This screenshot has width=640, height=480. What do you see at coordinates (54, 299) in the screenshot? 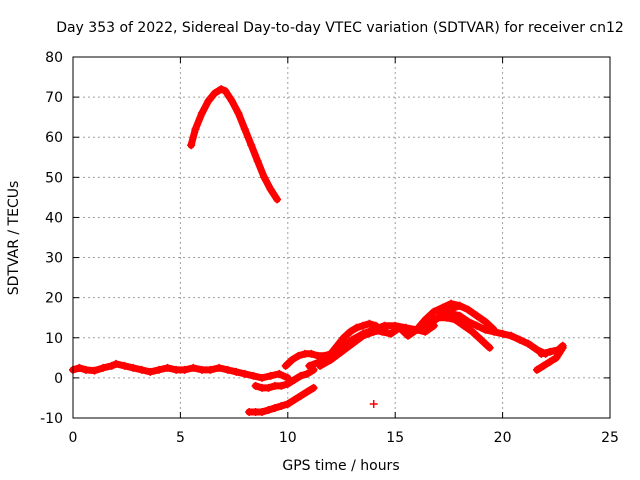
I see `y-tick-label: 20` at bounding box center [54, 299].